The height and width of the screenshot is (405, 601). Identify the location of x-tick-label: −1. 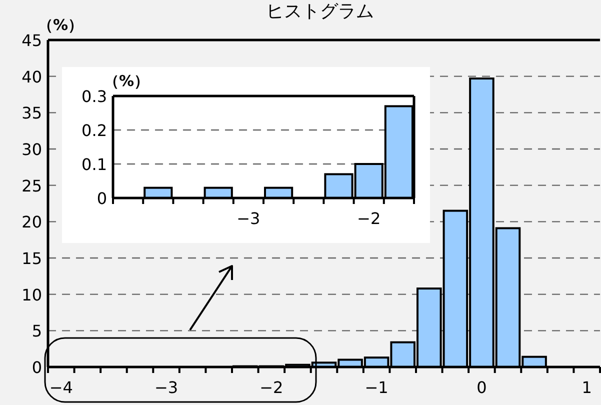
(376, 387).